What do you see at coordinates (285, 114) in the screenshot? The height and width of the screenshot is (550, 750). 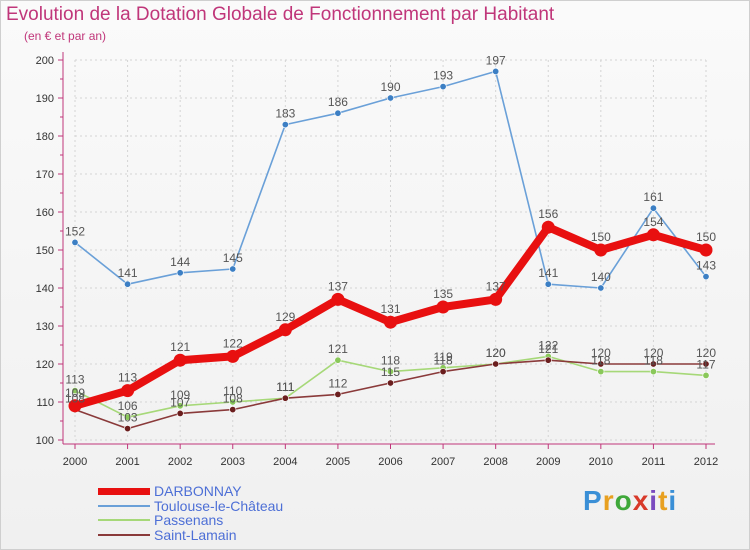 I see `data-label-toulouse-le-ch-teau: 183` at bounding box center [285, 114].